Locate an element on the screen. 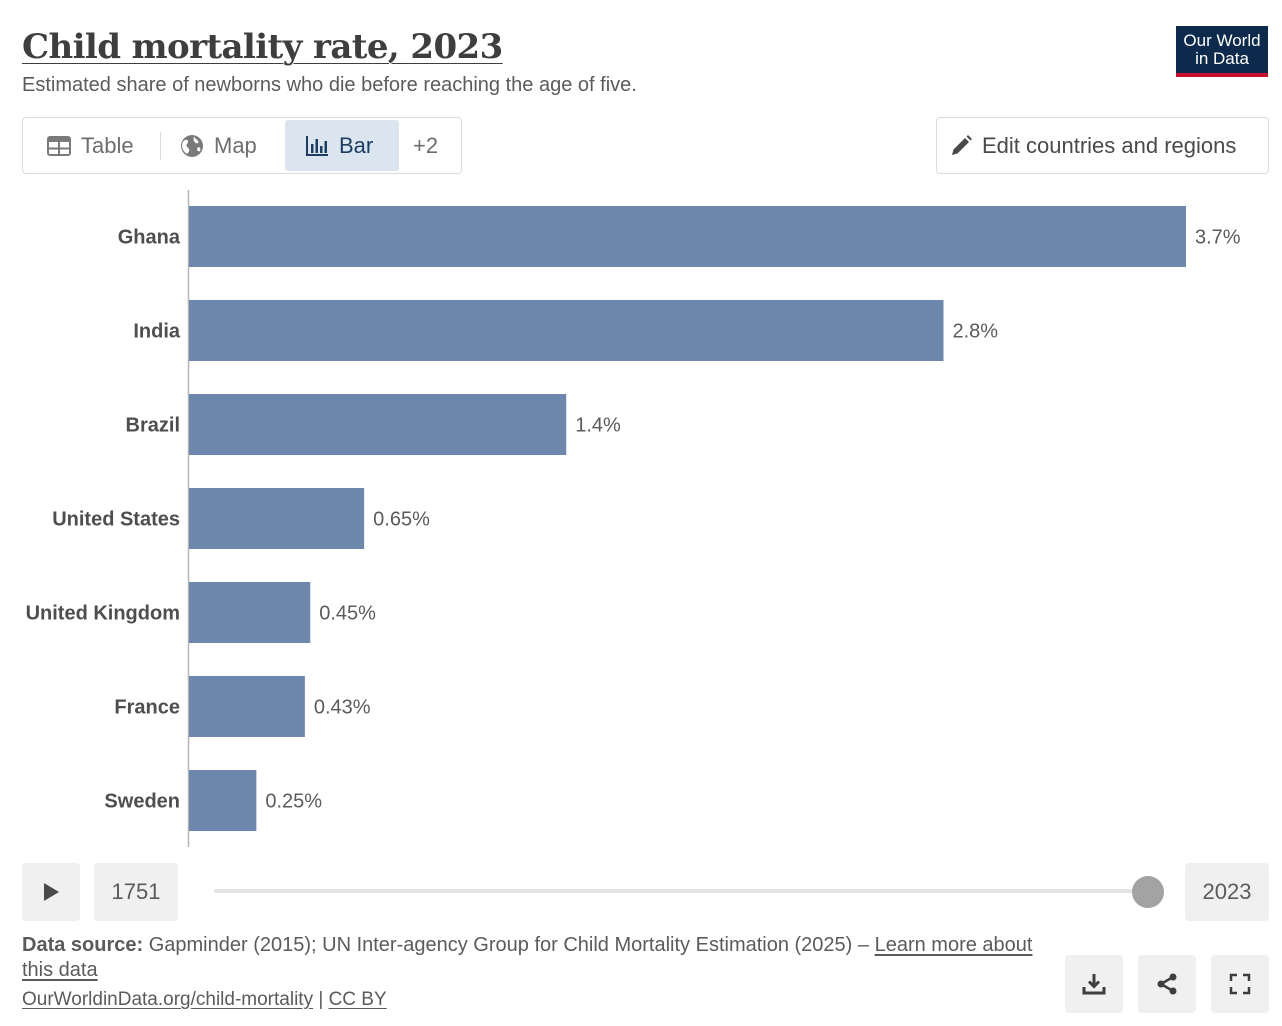 Image resolution: width=1282 pixels, height=1026 pixels. timeline-start-year: 1751 is located at coordinates (136, 892).